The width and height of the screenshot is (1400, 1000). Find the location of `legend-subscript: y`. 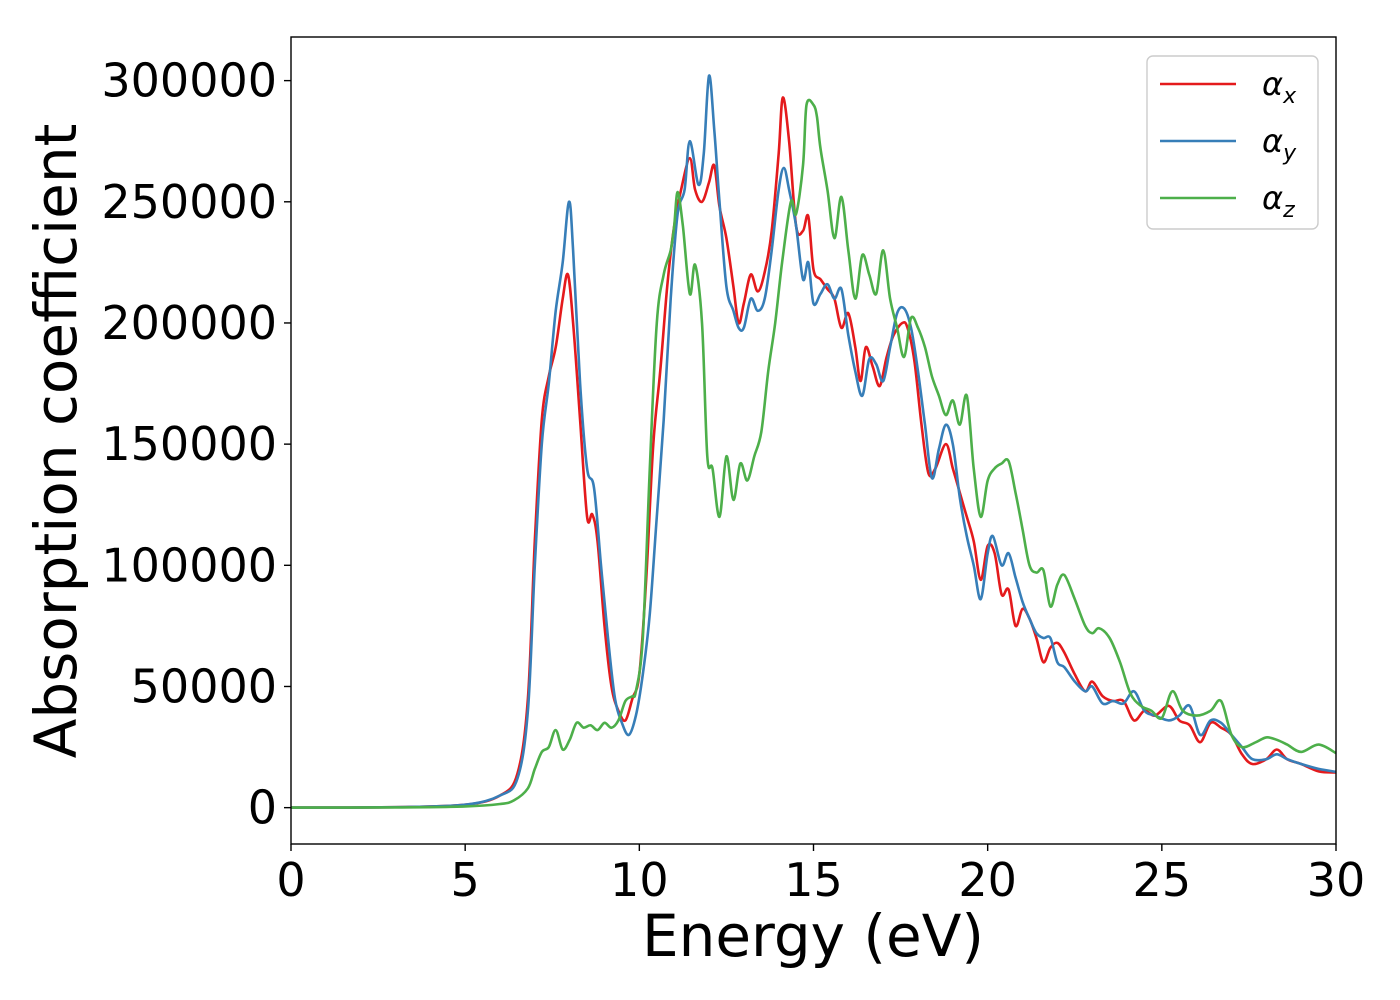

legend-subscript: y is located at coordinates (1289, 153).